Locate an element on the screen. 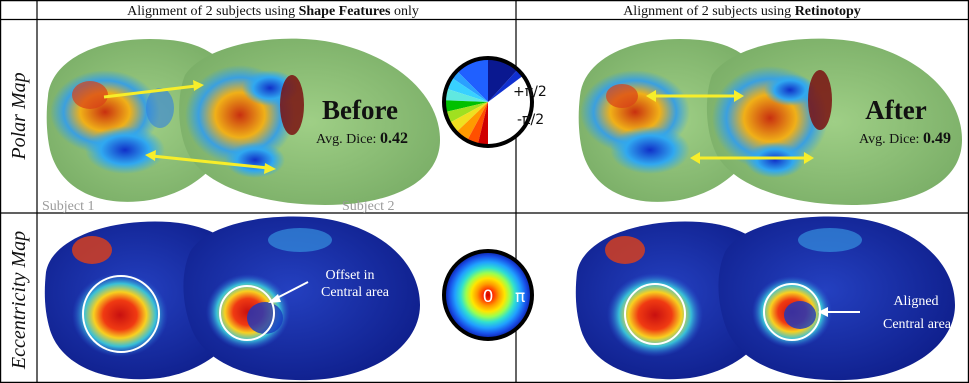 Image resolution: width=969 pixels, height=383 pixels. polar-legend-plus: +π/2 is located at coordinates (530, 92).